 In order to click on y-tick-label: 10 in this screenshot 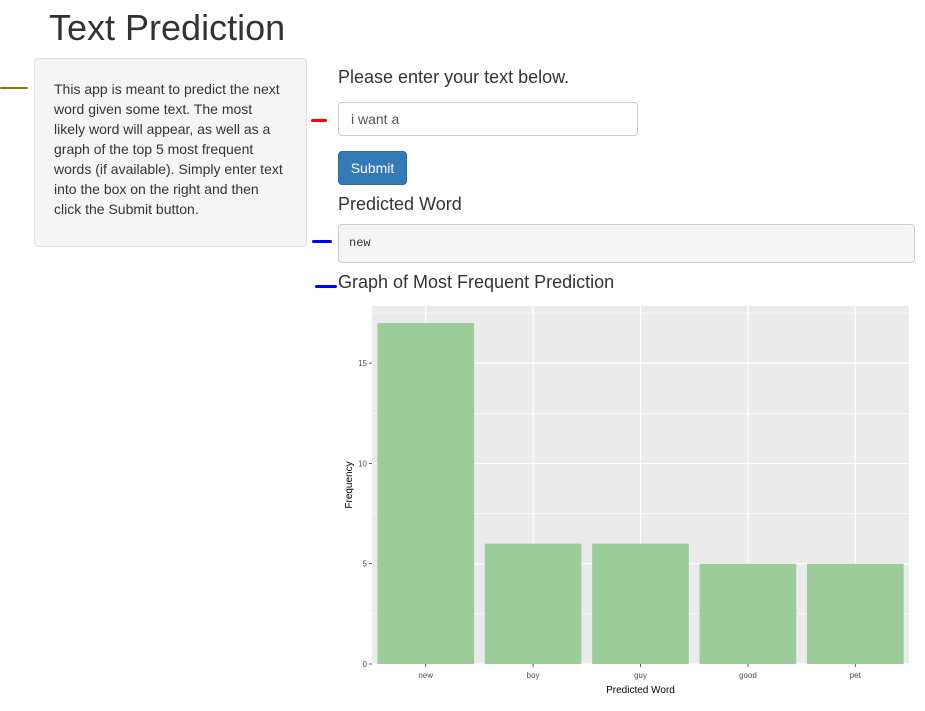, I will do `click(362, 463)`.